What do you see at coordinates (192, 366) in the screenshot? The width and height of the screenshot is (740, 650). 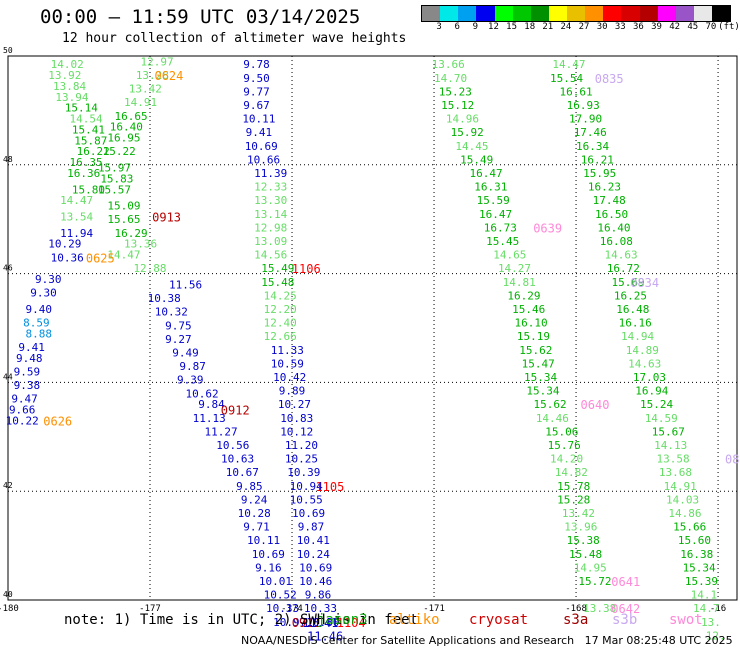 I see `swh-value: 9.87` at bounding box center [192, 366].